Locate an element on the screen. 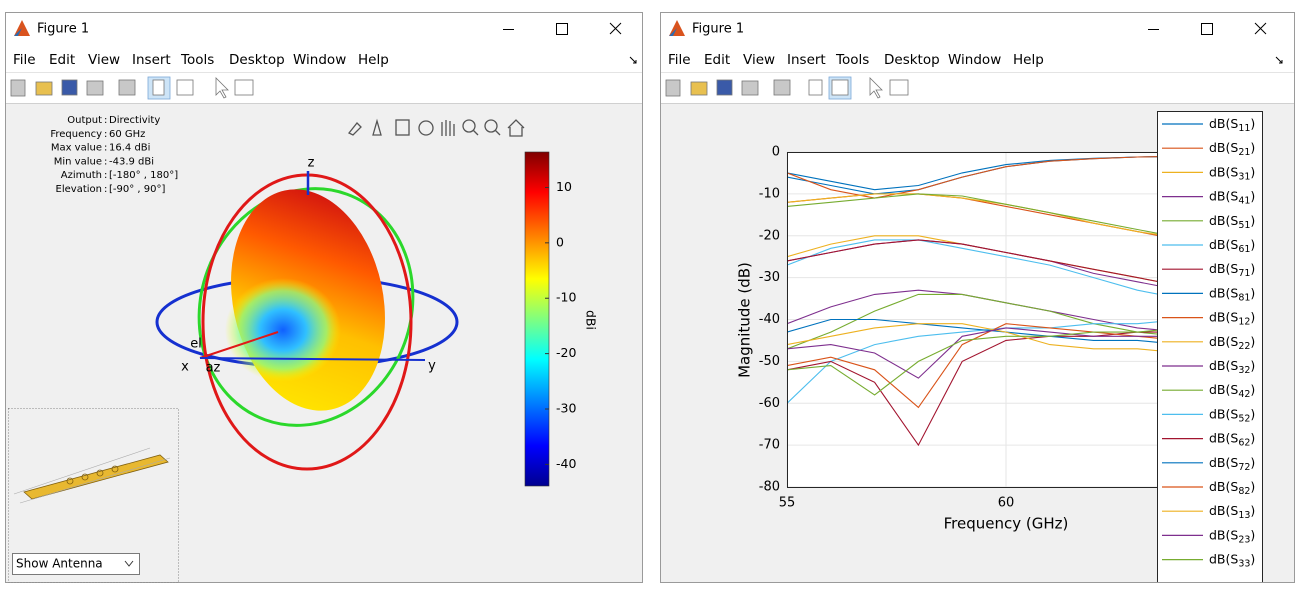 Image resolution: width=1300 pixels, height=601 pixels. colorbar-tick-label: 0 is located at coordinates (560, 241).